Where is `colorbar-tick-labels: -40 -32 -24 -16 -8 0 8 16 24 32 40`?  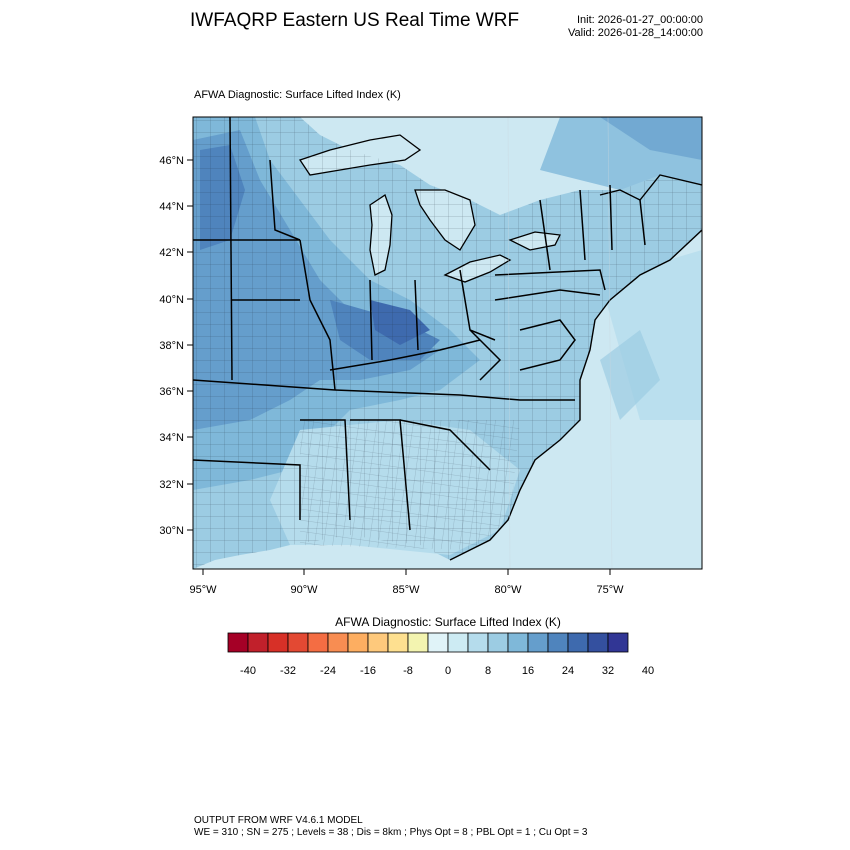 colorbar-tick-labels: -40 -32 -24 -16 -8 0 8 16 24 32 40 is located at coordinates (447, 671).